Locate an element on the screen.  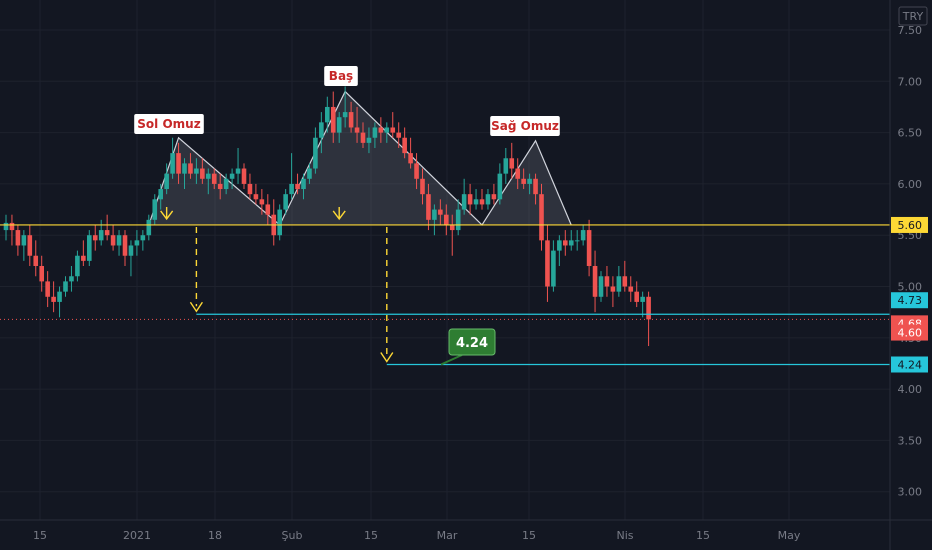
price-axis: 3.003.504.004.505.005.506.006.507.007.50 is located at coordinates (905, 275).